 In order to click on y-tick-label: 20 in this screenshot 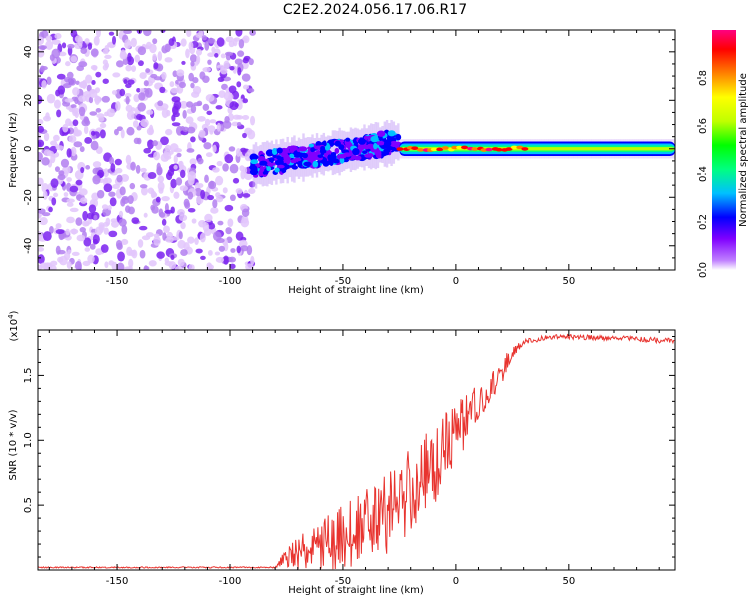, I will do `click(28, 100)`.